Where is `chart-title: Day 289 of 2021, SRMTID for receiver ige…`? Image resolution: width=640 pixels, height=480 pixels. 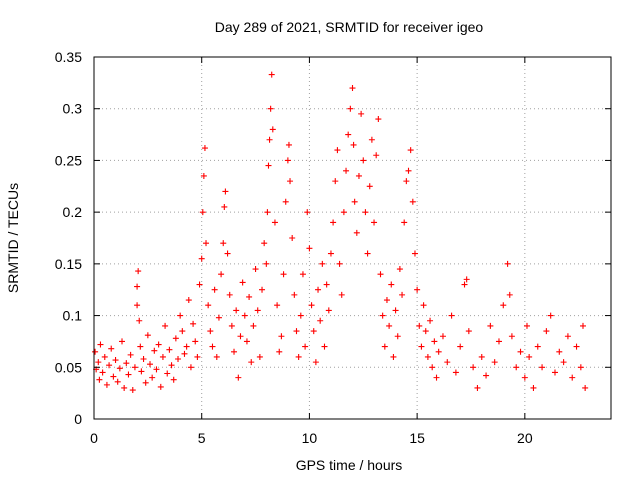 chart-title: Day 289 of 2021, SRMTID for receiver ige… is located at coordinates (349, 27).